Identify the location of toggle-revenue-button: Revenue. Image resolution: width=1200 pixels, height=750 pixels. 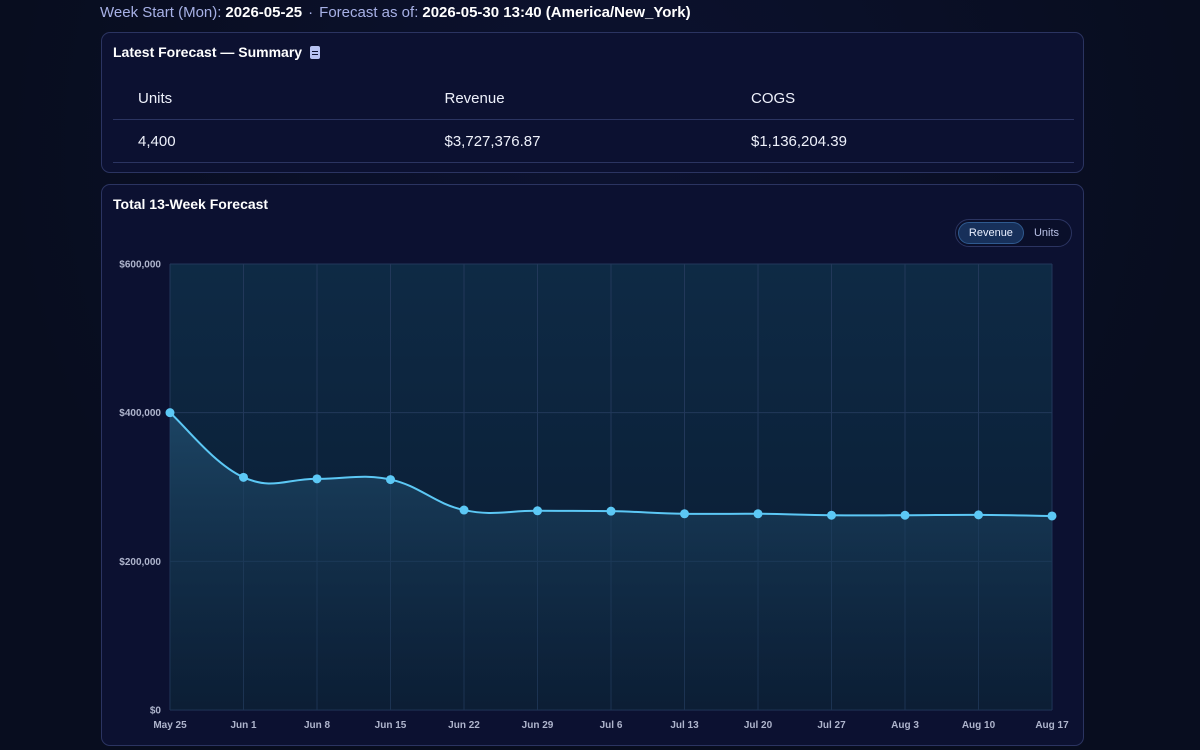
(990, 233).